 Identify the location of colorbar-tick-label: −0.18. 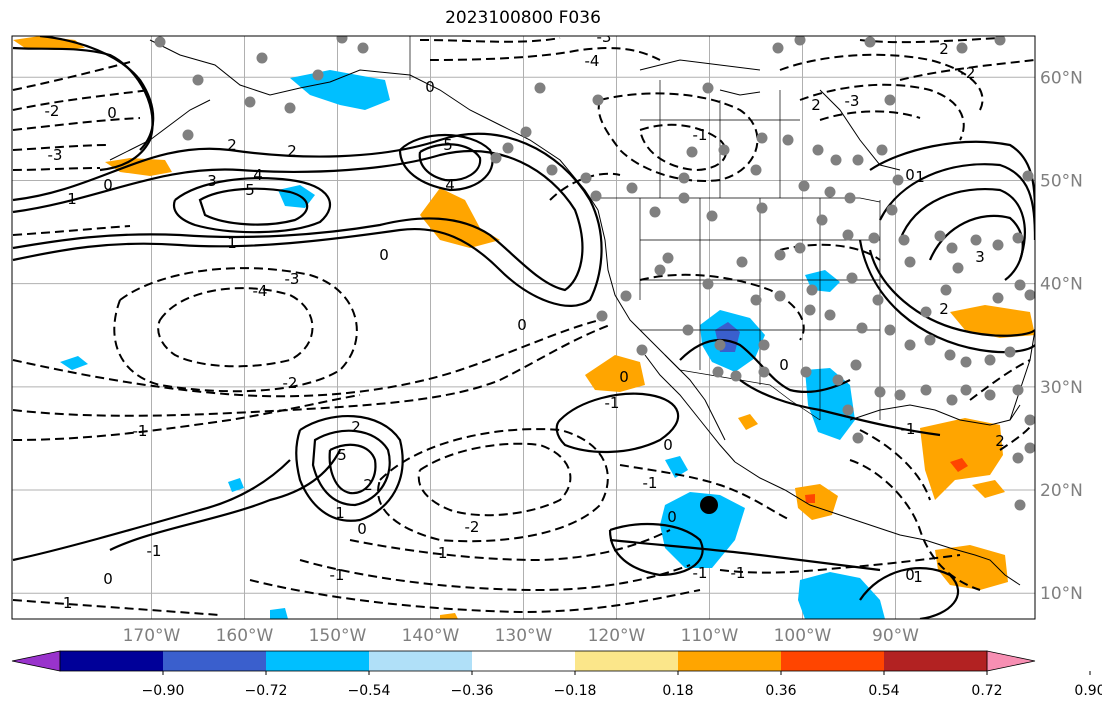
(575, 691).